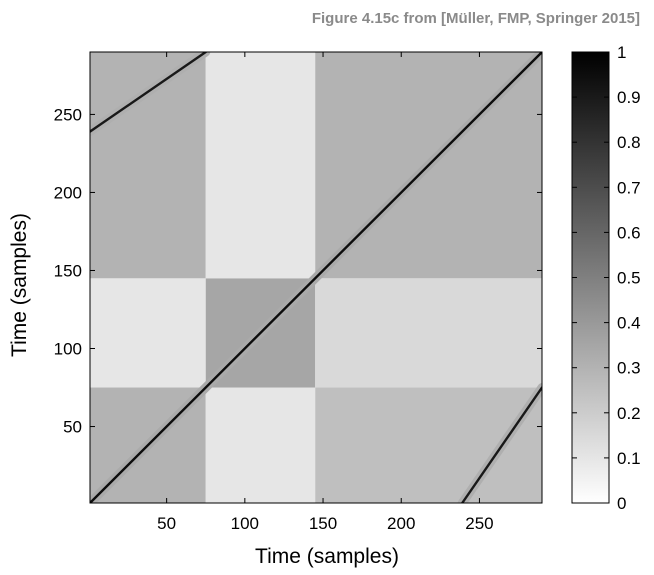 The width and height of the screenshot is (654, 575). What do you see at coordinates (629, 413) in the screenshot?
I see `colorbar-tick-label: 0.2` at bounding box center [629, 413].